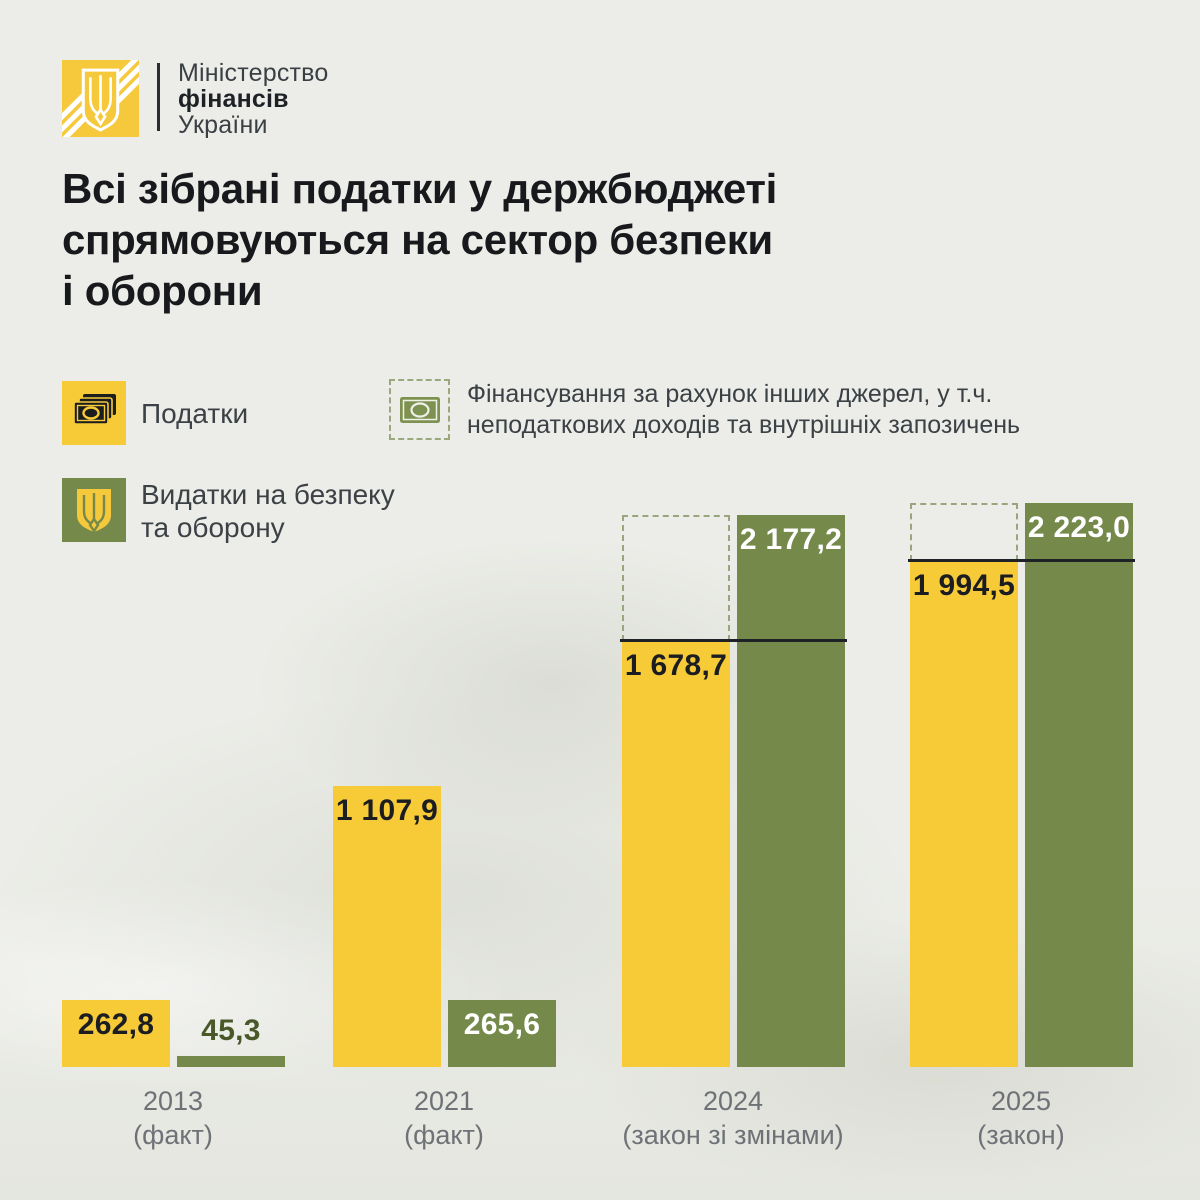  What do you see at coordinates (1079, 785) in the screenshot?
I see `defense-bar-2025: 2 223,0` at bounding box center [1079, 785].